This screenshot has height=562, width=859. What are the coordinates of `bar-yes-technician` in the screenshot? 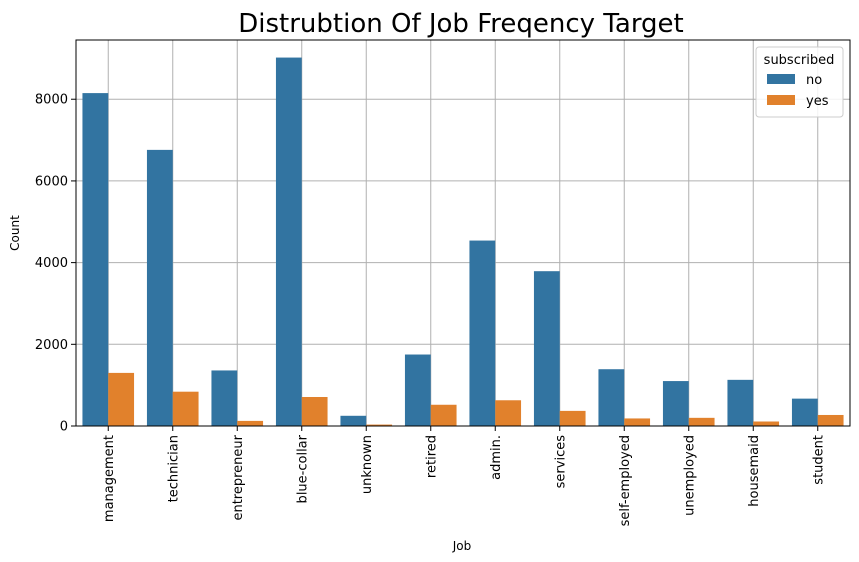 It's located at (185, 408).